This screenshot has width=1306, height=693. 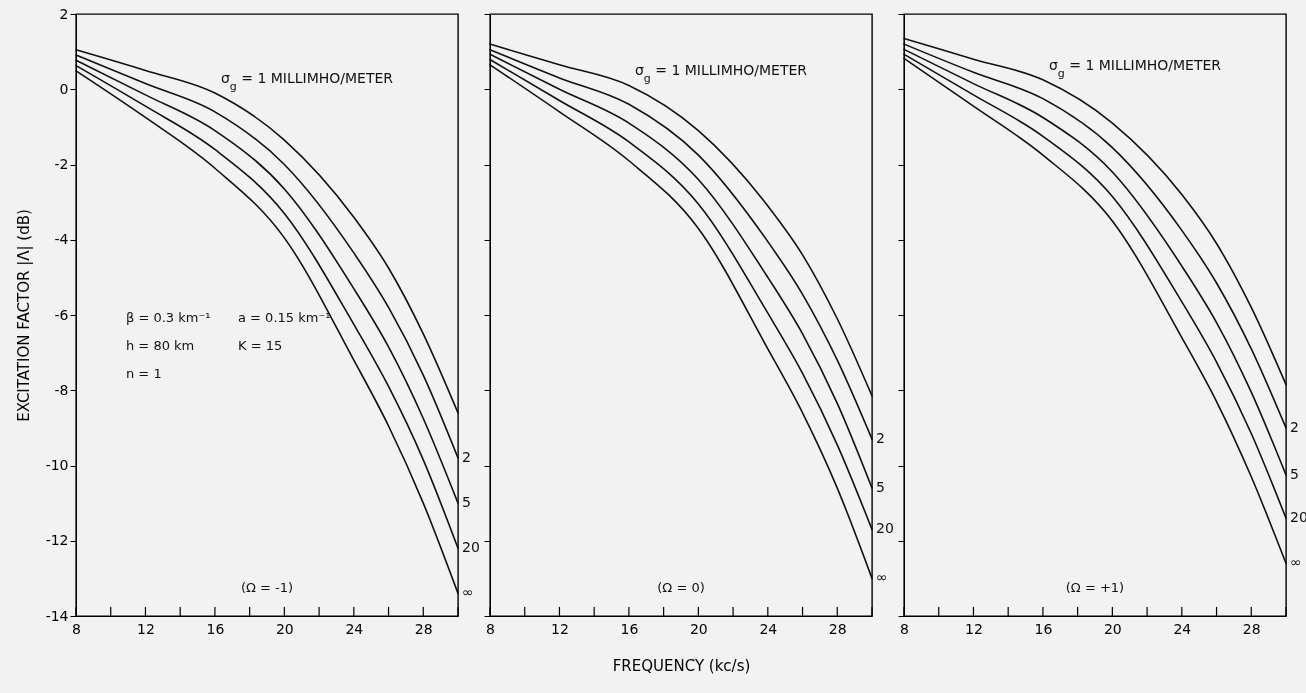 I want to click on y-tick-label: -14, so click(x=57, y=615).